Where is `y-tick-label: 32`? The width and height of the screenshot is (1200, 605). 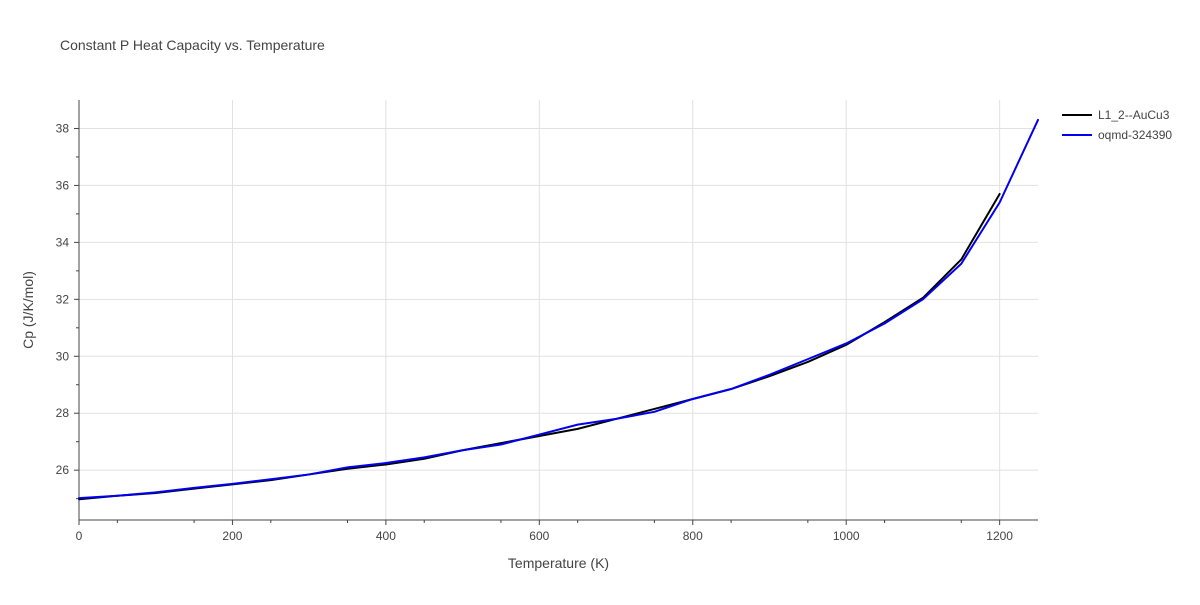 y-tick-label: 32 is located at coordinates (63, 299).